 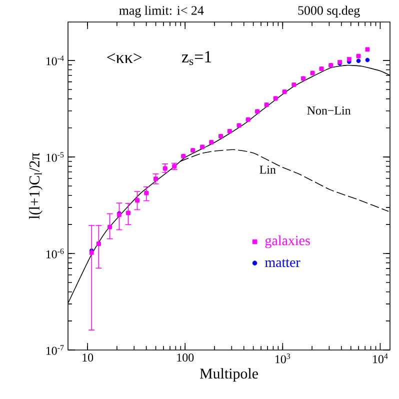 I want to click on annotation: <κκ>, so click(x=124, y=58).